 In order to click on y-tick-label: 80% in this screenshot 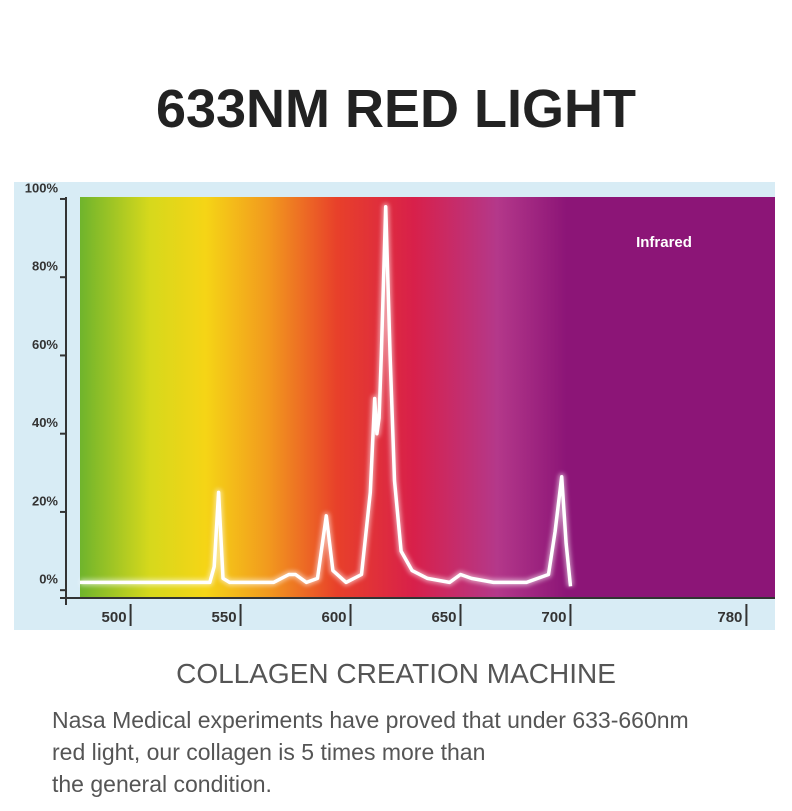, I will do `click(45, 266)`.